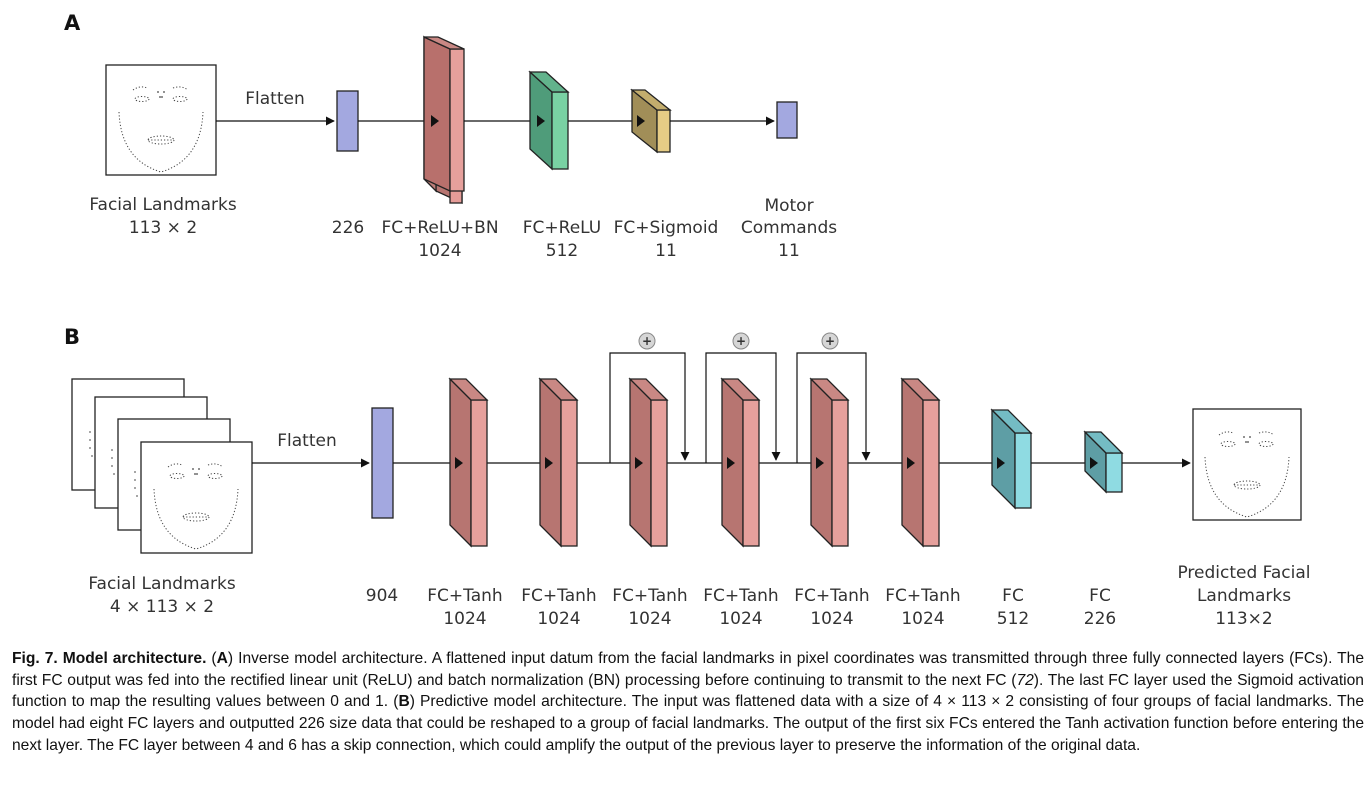 This screenshot has width=1372, height=807. What do you see at coordinates (1025, 680) in the screenshot?
I see `citation-ref: 72` at bounding box center [1025, 680].